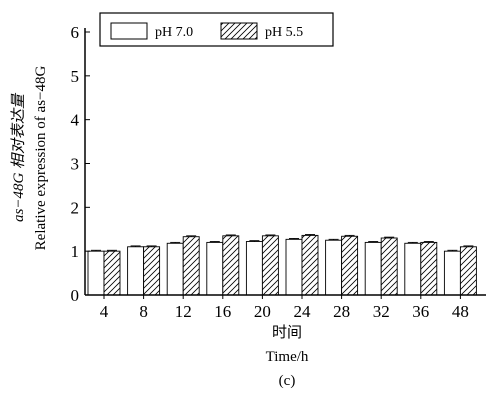  What do you see at coordinates (75, 251) in the screenshot?
I see `y-tick-label: 1` at bounding box center [75, 251].